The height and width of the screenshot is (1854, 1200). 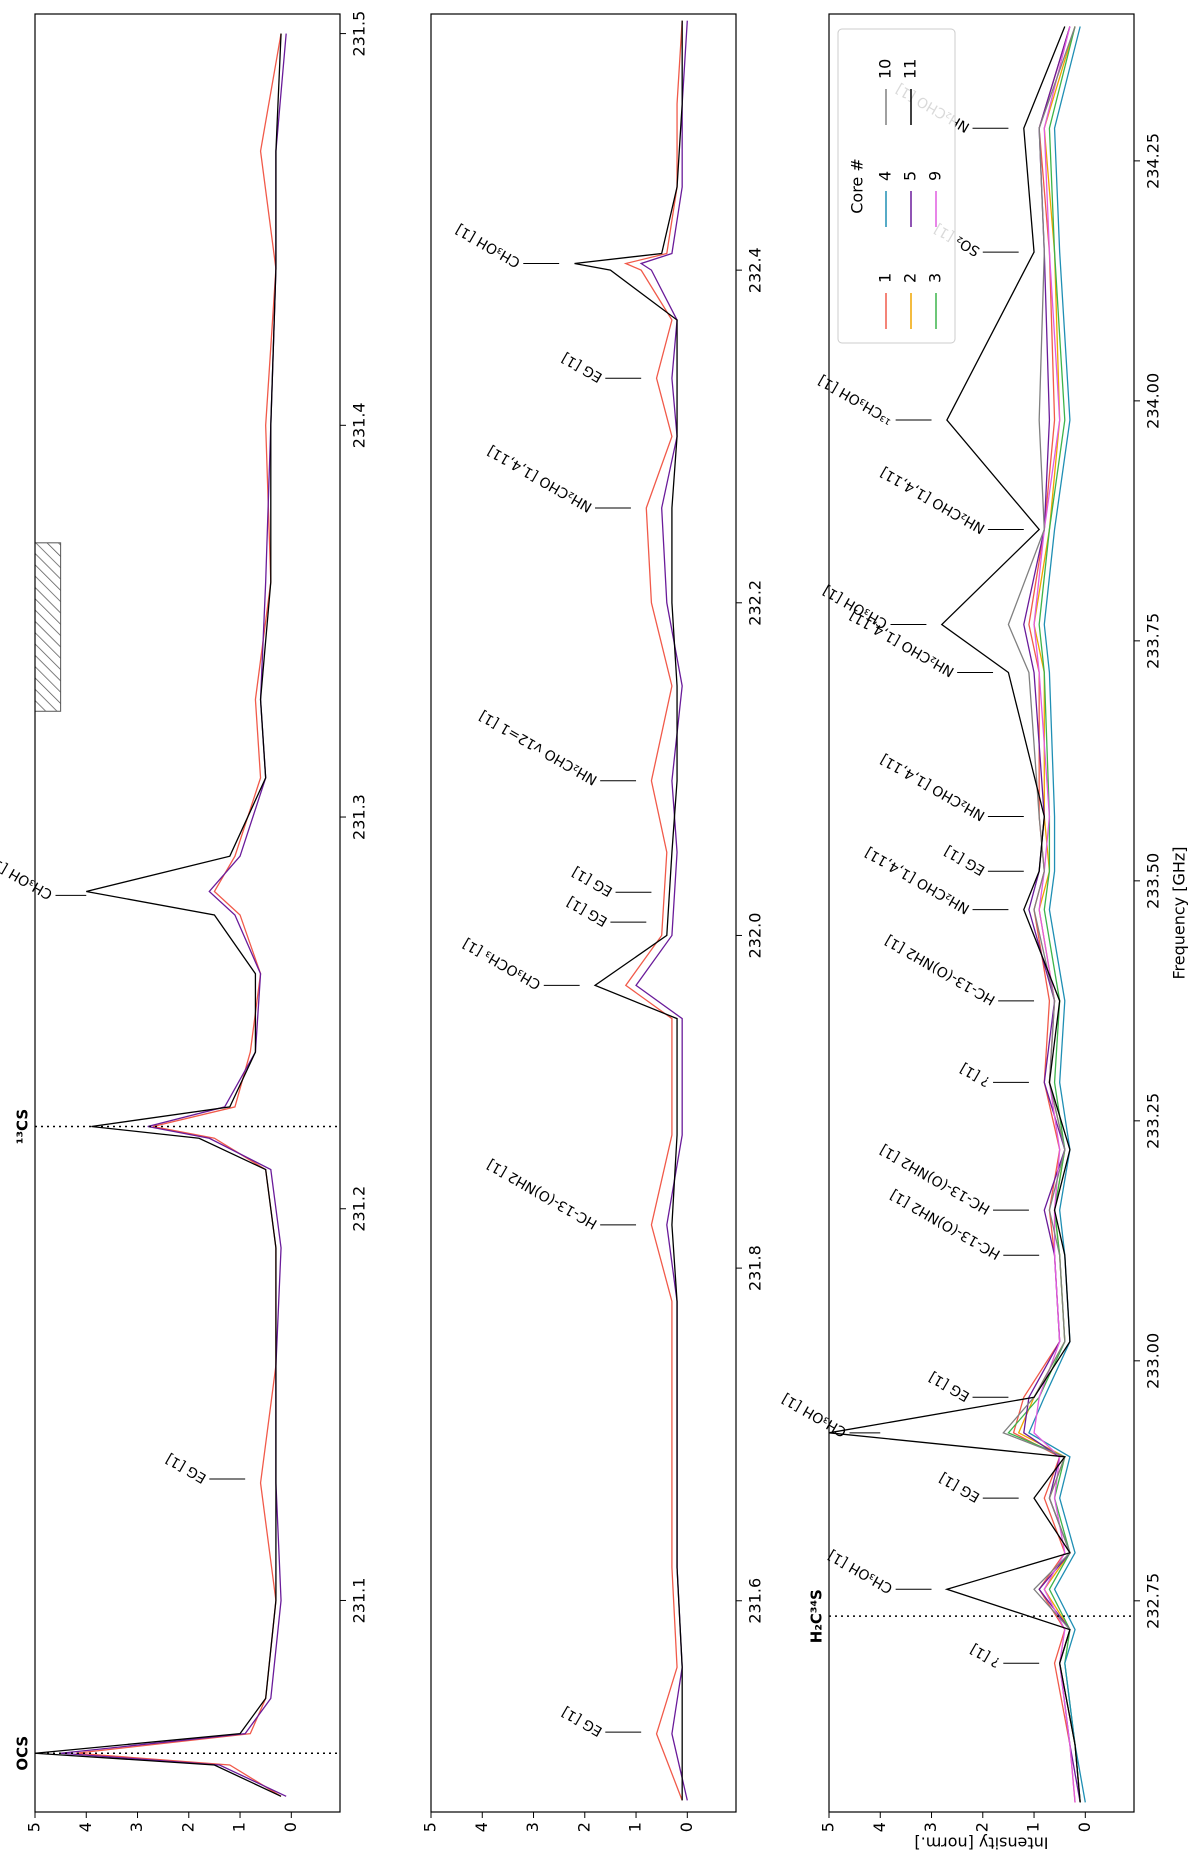 I want to click on legend-label: 4, so click(x=885, y=176).